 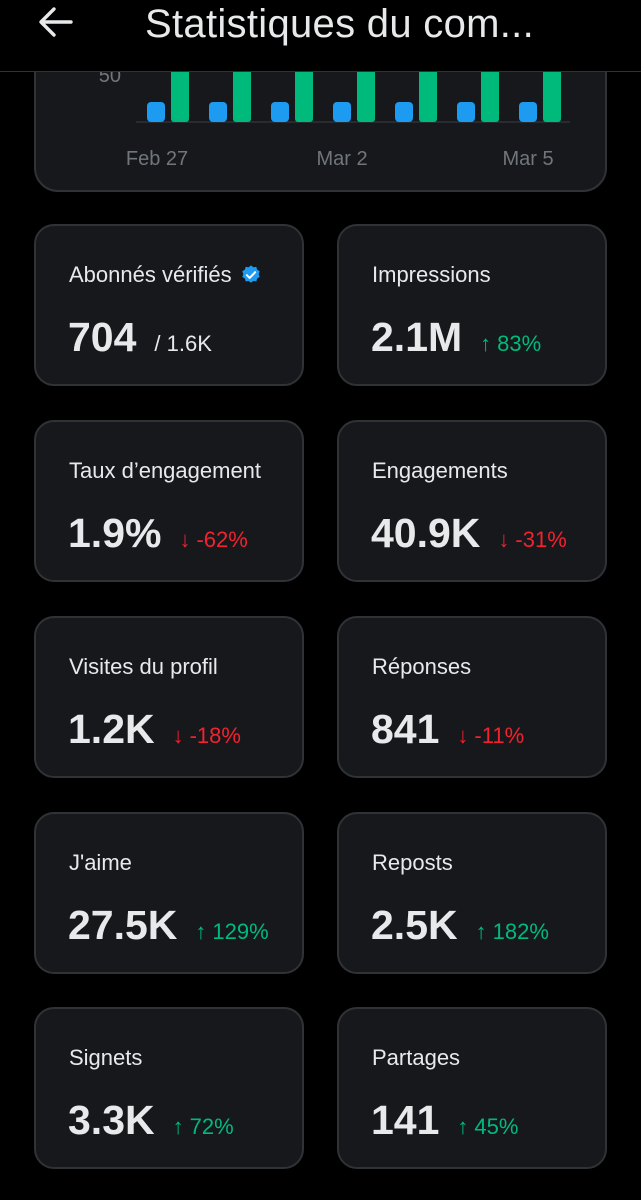 I want to click on stat-delta: ↓ -11%, so click(x=490, y=736).